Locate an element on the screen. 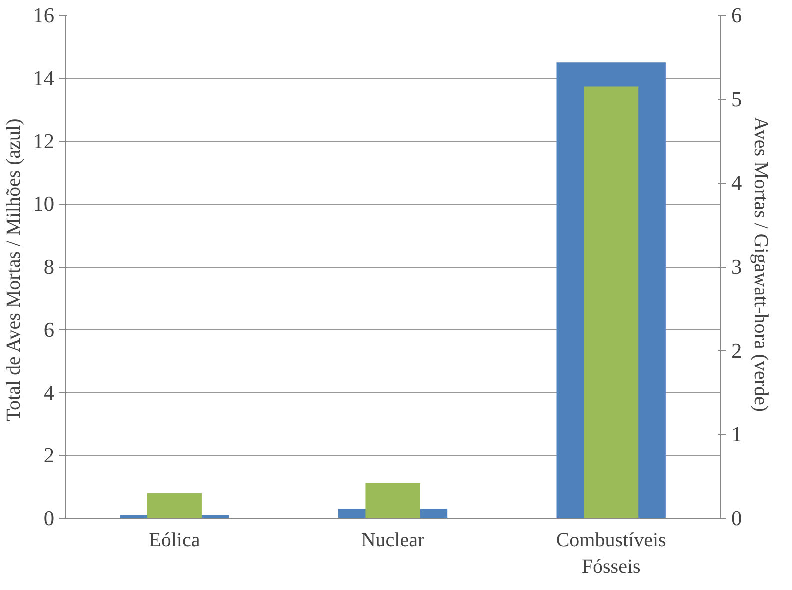 The width and height of the screenshot is (792, 590). y2-tick-label: 5 is located at coordinates (737, 99).